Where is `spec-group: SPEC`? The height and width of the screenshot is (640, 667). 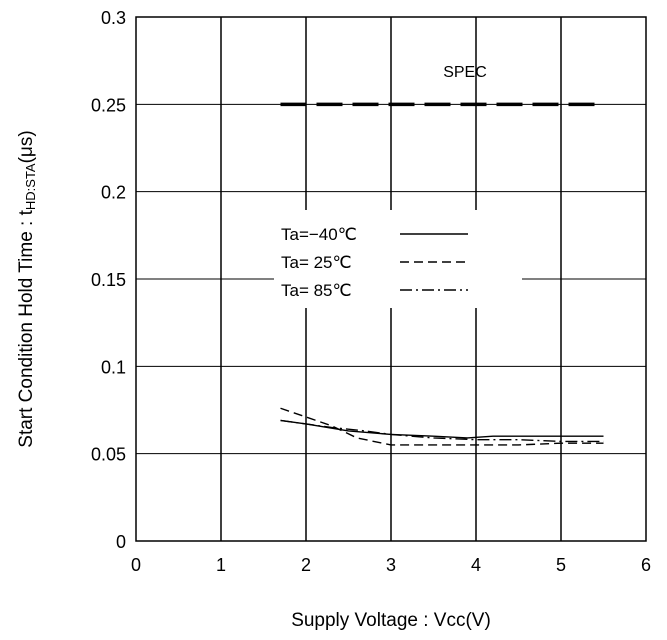 spec-group: SPEC is located at coordinates (442, 85).